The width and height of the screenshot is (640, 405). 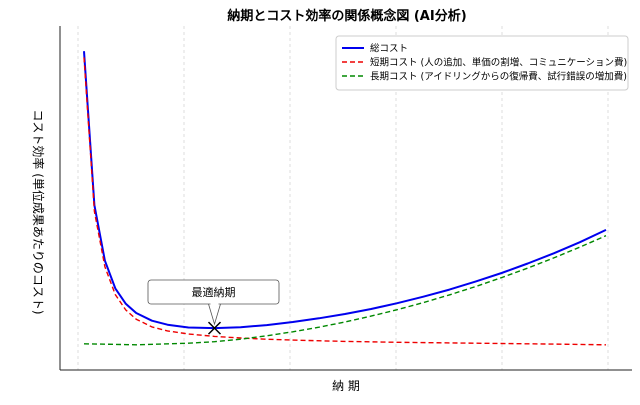 What do you see at coordinates (498, 77) in the screenshot?
I see `legend-label-2: 長期コスト (アイドリングからの復帰費、試行錯誤の増加費)` at bounding box center [498, 77].